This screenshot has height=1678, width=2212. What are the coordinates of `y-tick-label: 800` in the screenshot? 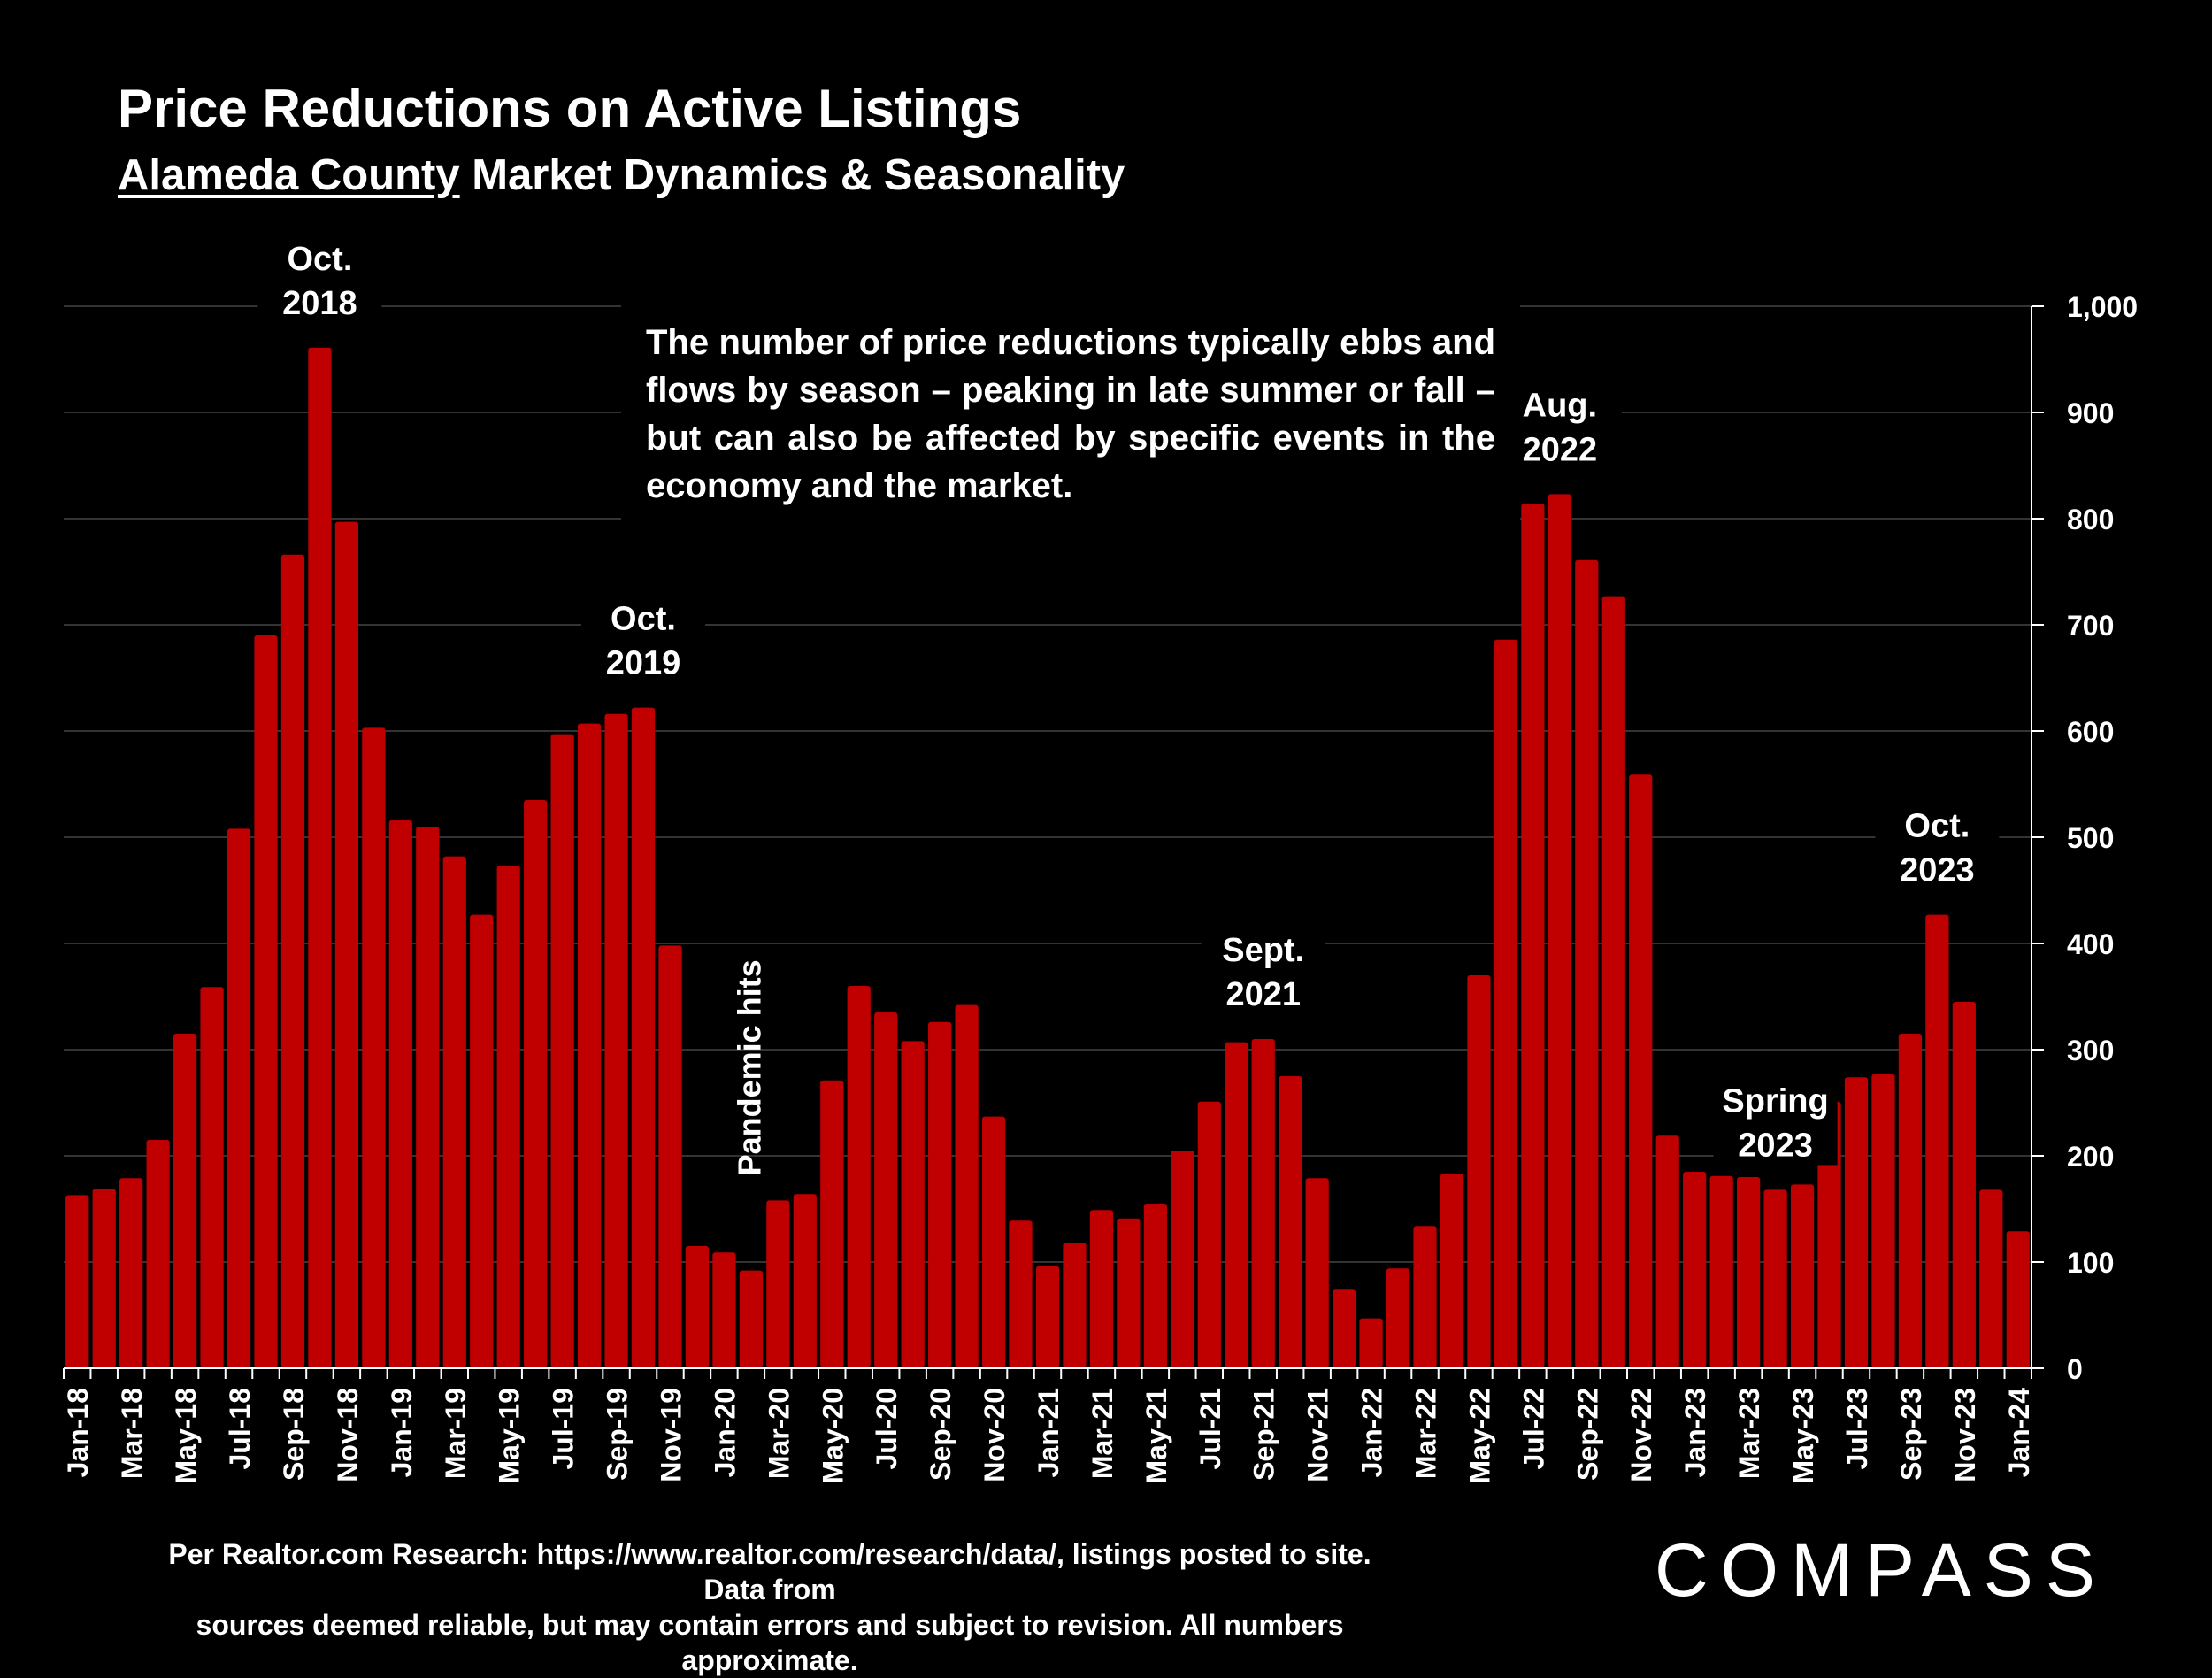 It's located at (2090, 519).